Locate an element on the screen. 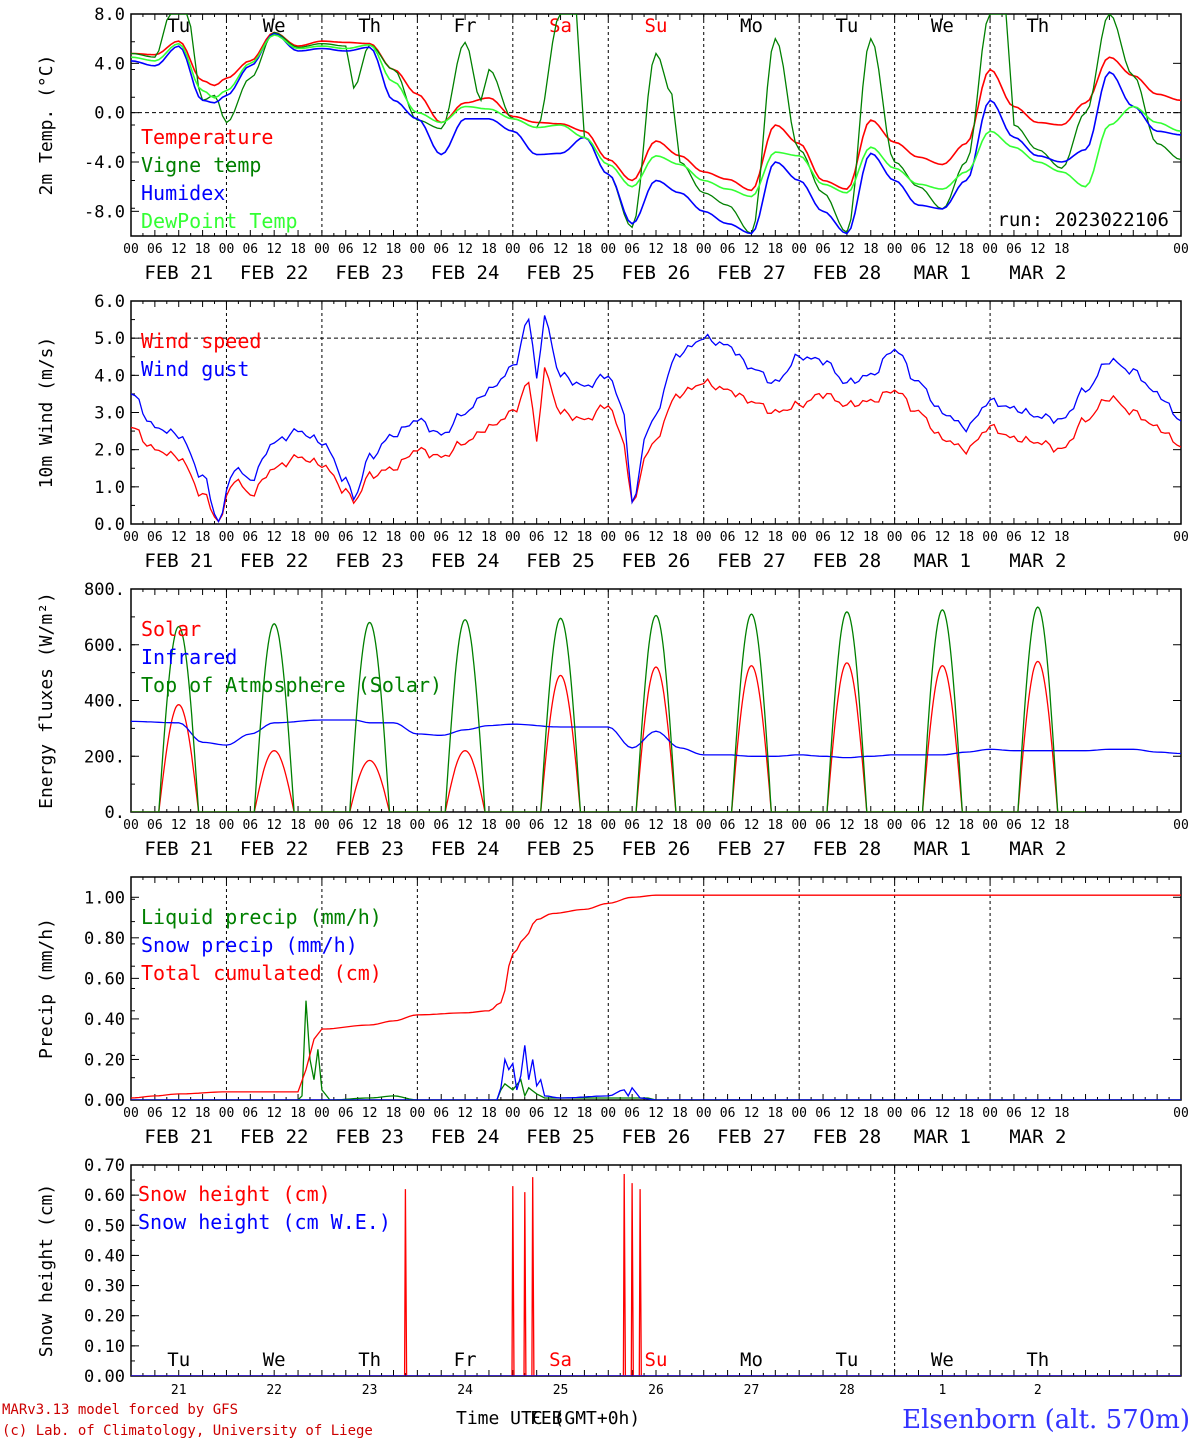  y-tick-label: 0.30 is located at coordinates (104, 1287).